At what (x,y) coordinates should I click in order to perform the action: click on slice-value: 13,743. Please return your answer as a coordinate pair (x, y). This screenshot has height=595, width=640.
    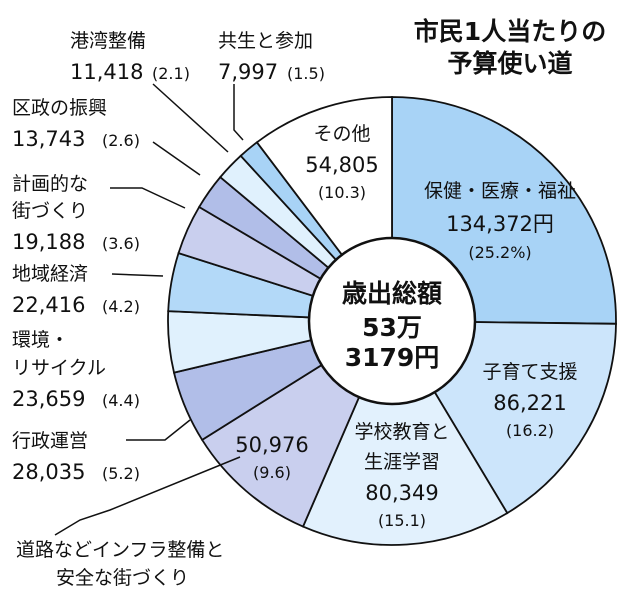
    Looking at the image, I should click on (48, 139).